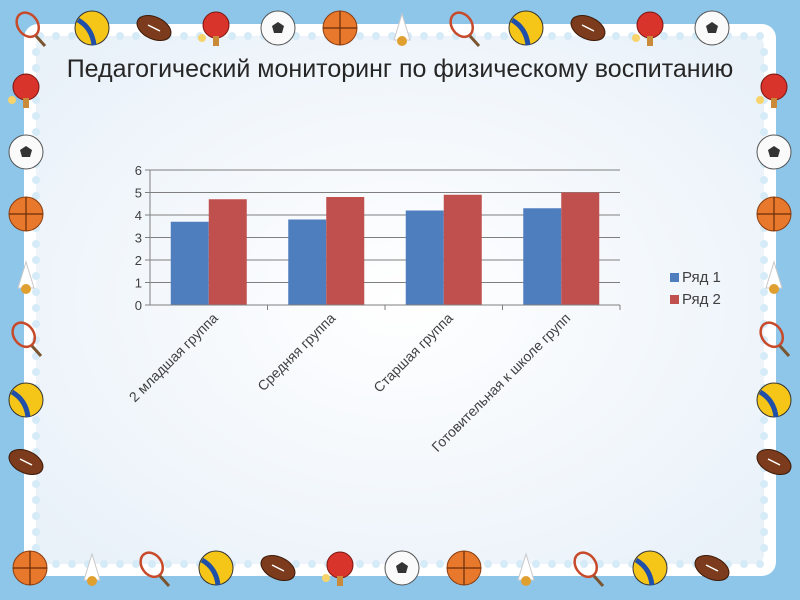  Describe the element at coordinates (138, 215) in the screenshot. I see `y-tick-label: 4` at that location.